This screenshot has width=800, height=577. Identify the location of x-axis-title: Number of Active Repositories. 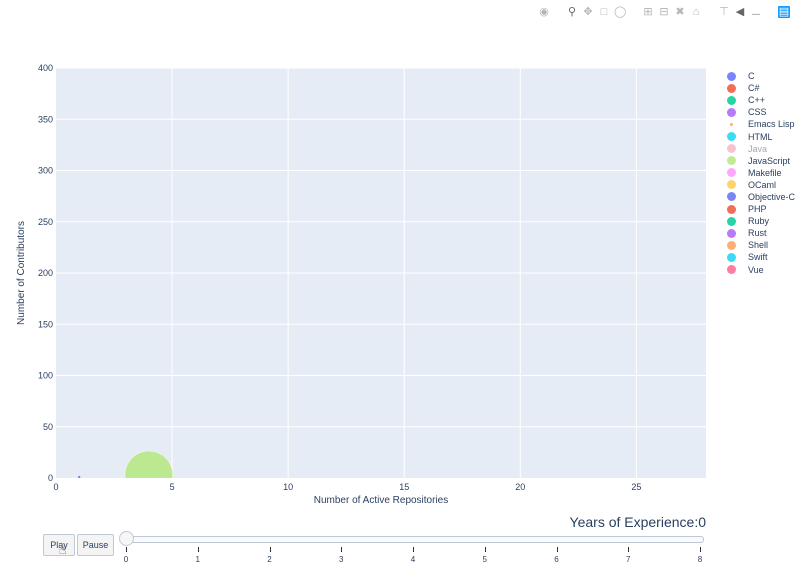
(381, 500).